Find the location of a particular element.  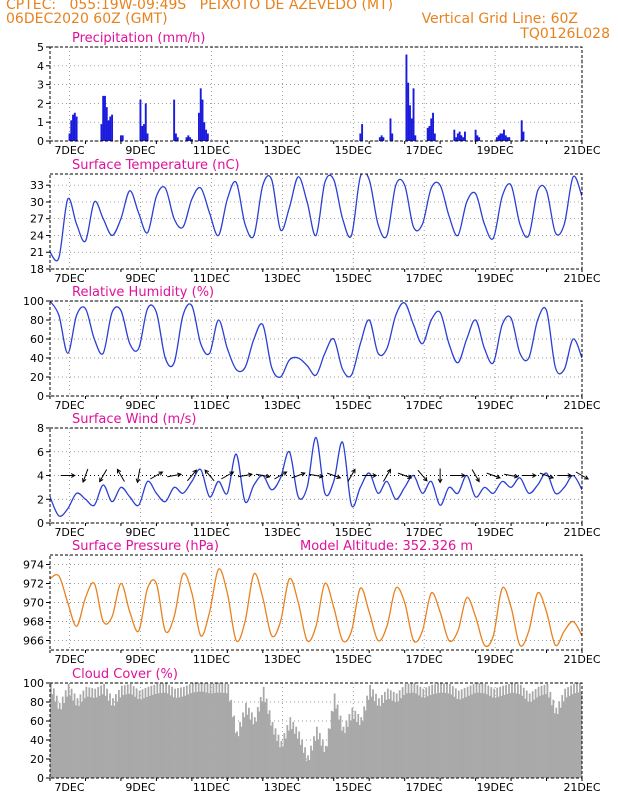

x-tick-label: 7DEC is located at coordinates (69, 278).